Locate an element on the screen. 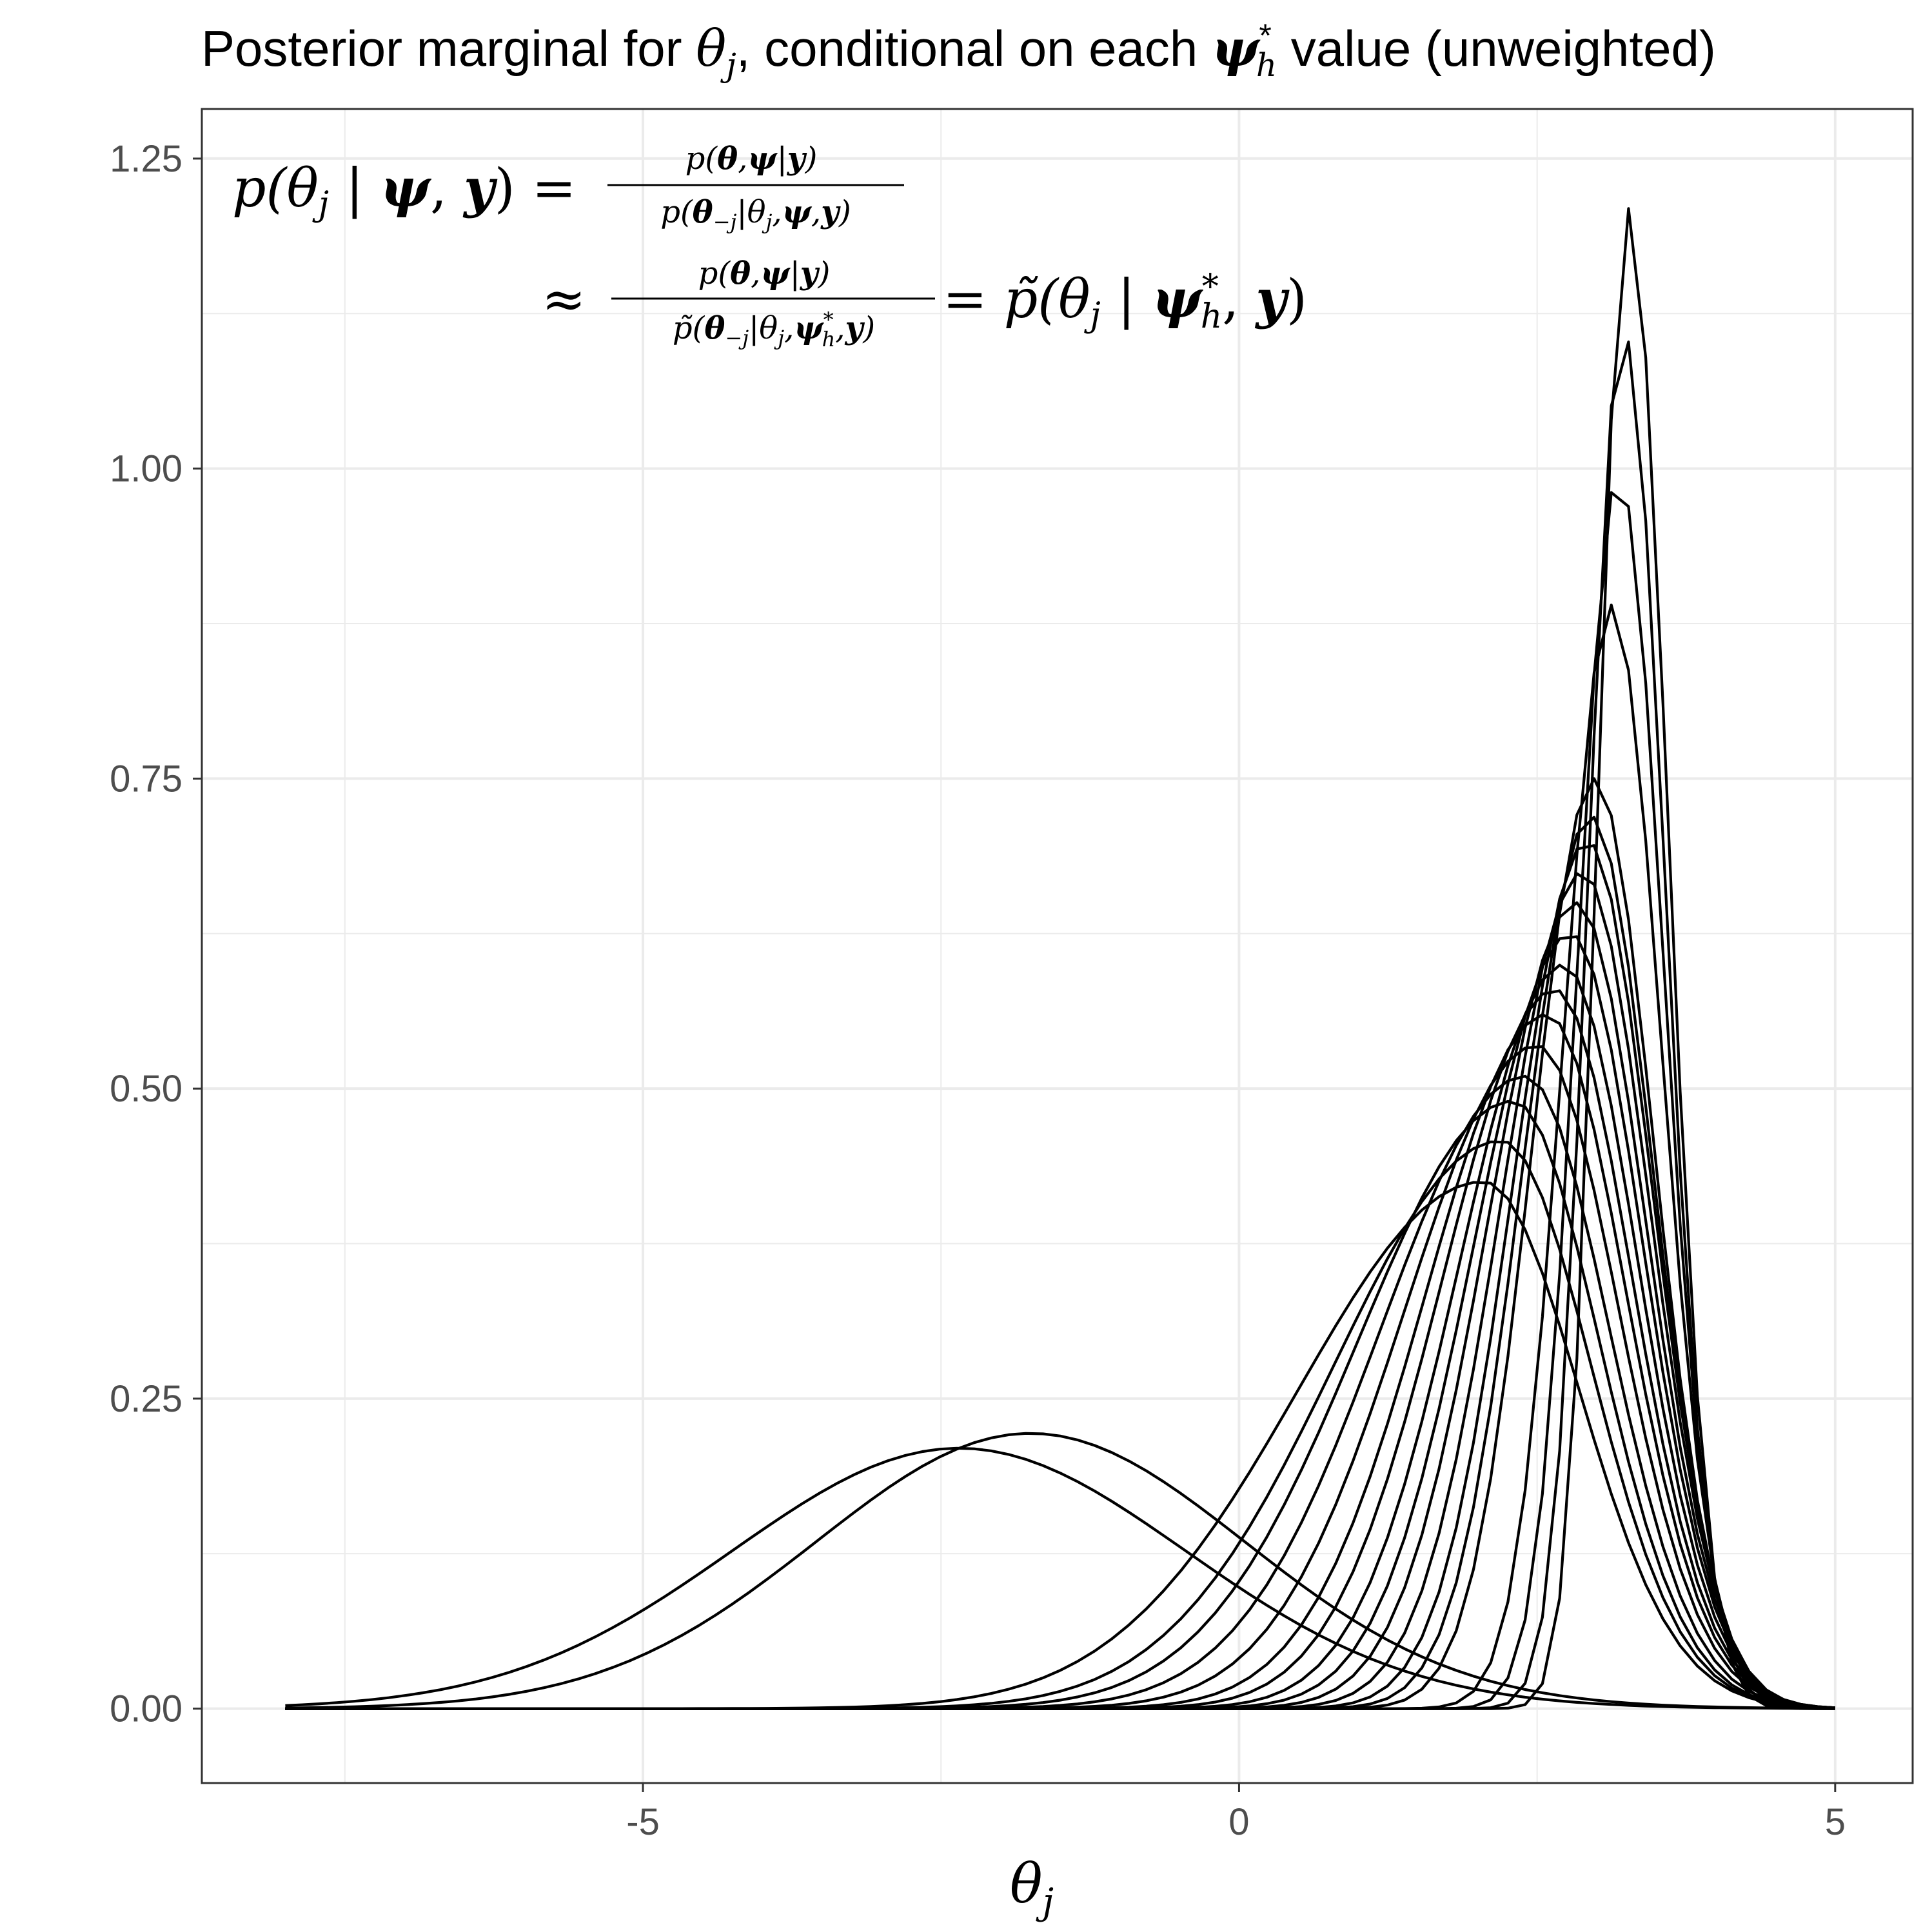 This screenshot has width=1932, height=1932. svg-text:p̃(θ−j|θj,ψ*h,y): p̃(θ−j|θj,ψ* h,y) is located at coordinates (774, 329).